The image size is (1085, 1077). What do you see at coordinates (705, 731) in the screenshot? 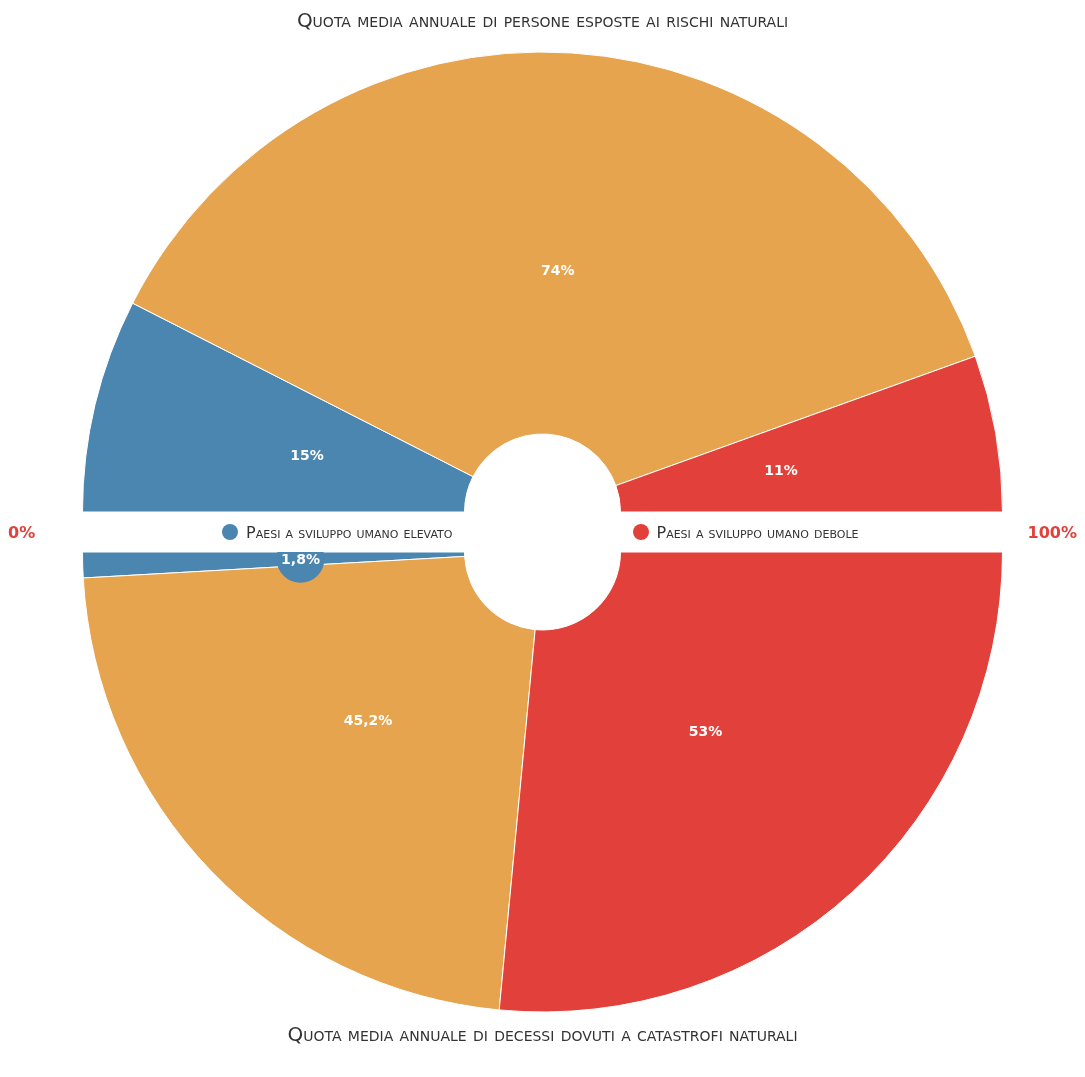
I see `data-label: 53%` at bounding box center [705, 731].